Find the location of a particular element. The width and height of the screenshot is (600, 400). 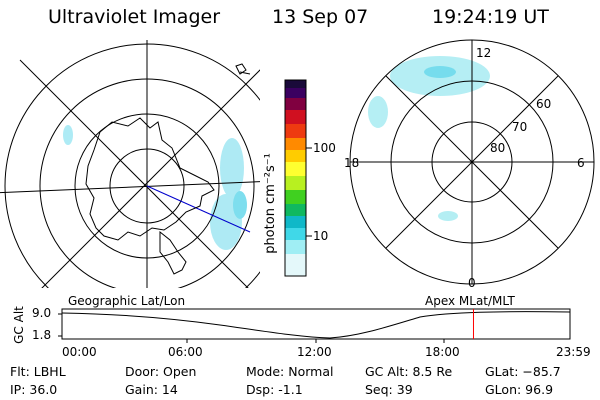

info-glat: GLat: −85.7 is located at coordinates (523, 371).